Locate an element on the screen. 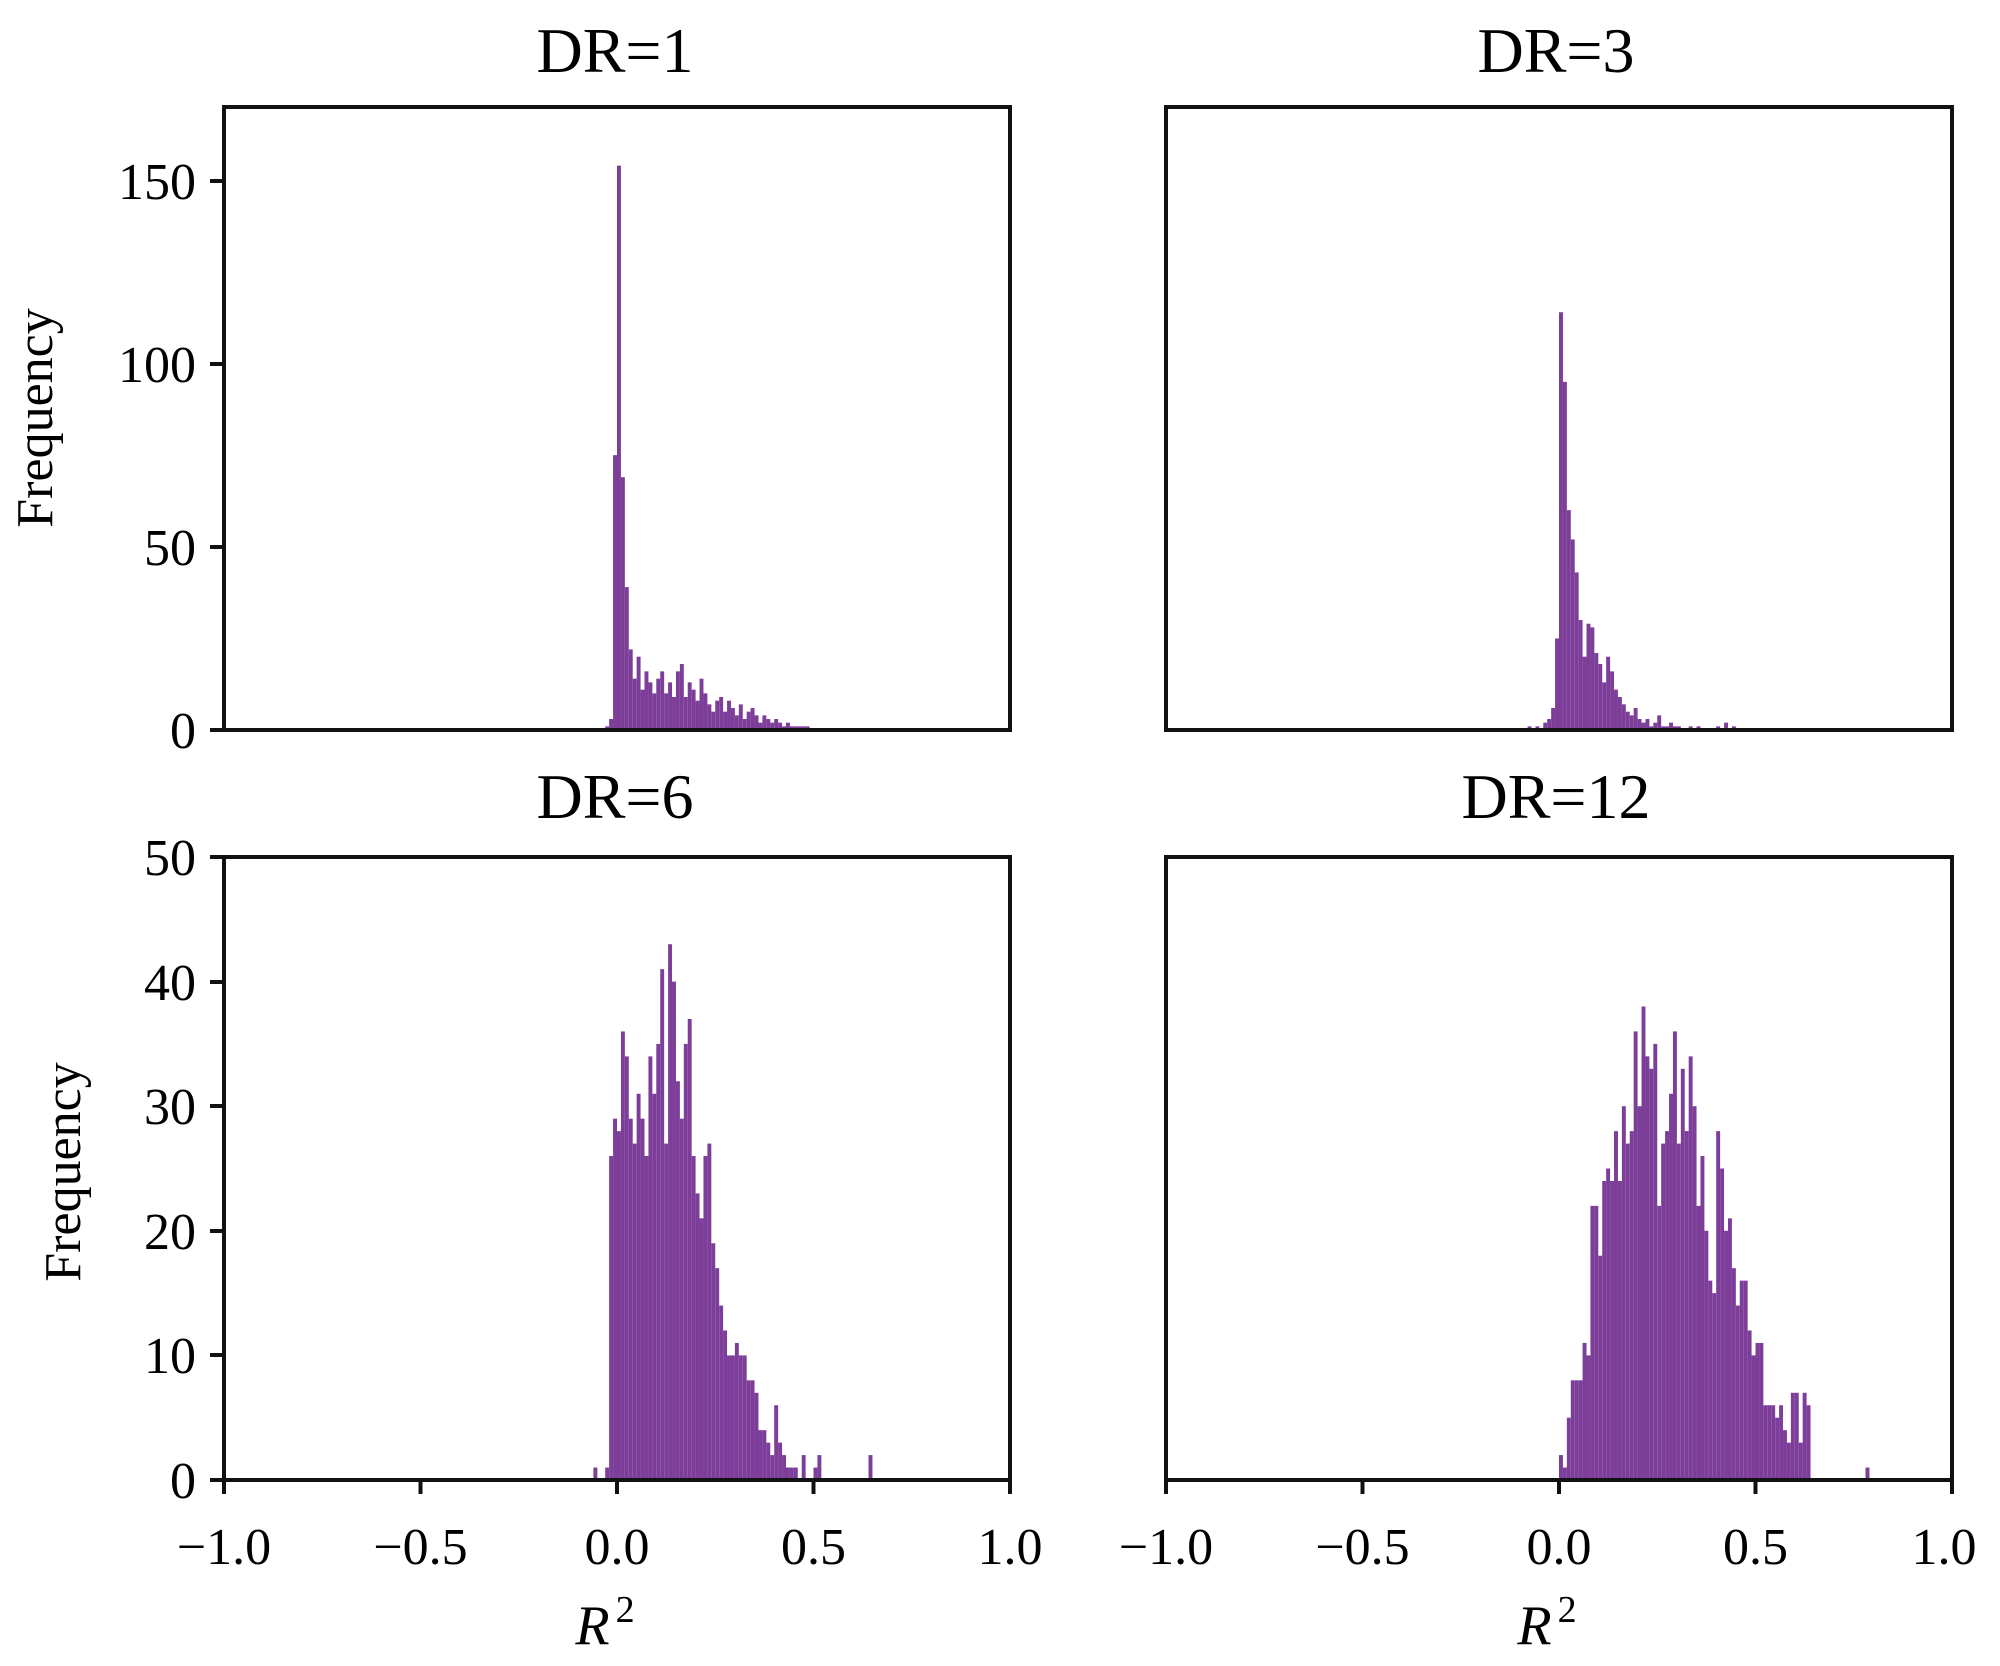 Image resolution: width=2000 pixels, height=1666 pixels. y-tick-label: 0 is located at coordinates (183, 1481).